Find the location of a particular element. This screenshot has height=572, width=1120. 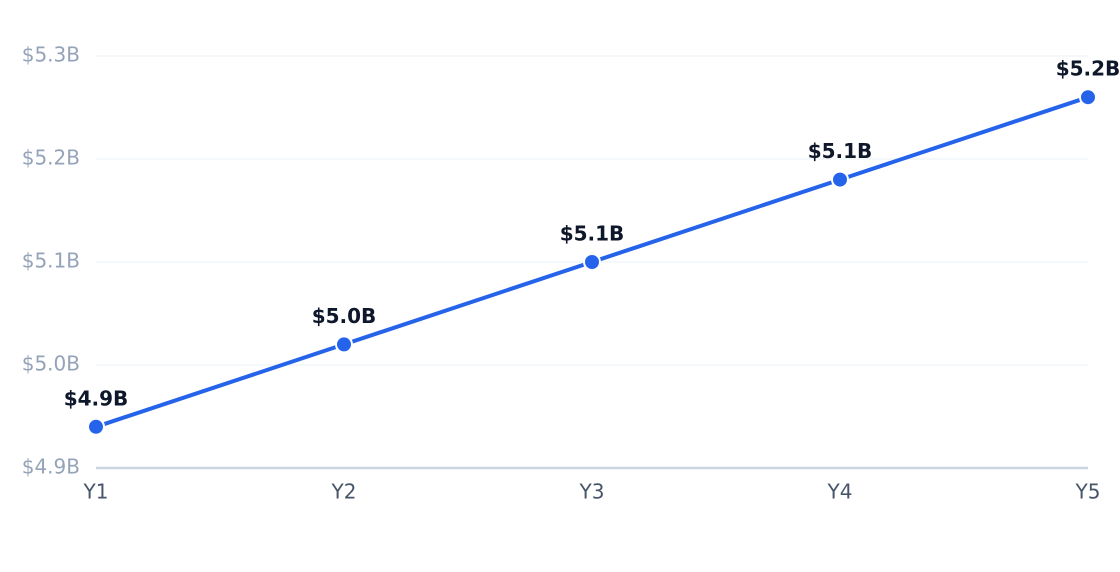

x-tick-label: Y3 is located at coordinates (592, 492).